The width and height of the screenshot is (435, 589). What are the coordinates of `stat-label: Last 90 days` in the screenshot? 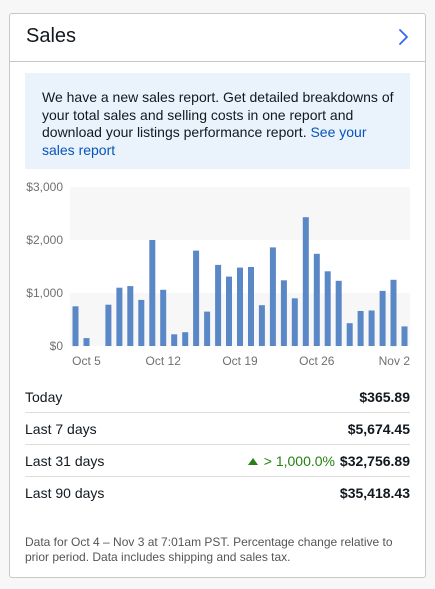 It's located at (65, 493).